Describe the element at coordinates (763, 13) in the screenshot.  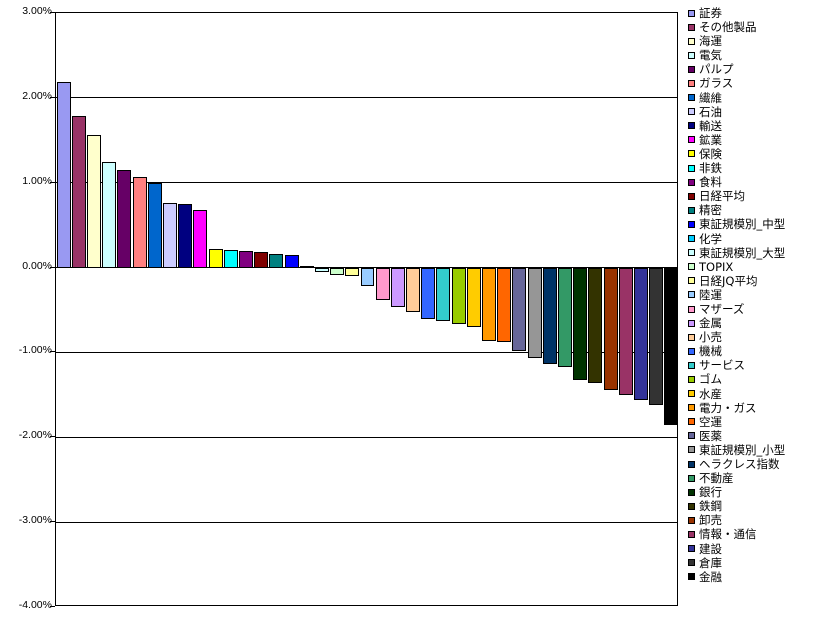
I see `legend-item: 証券` at that location.